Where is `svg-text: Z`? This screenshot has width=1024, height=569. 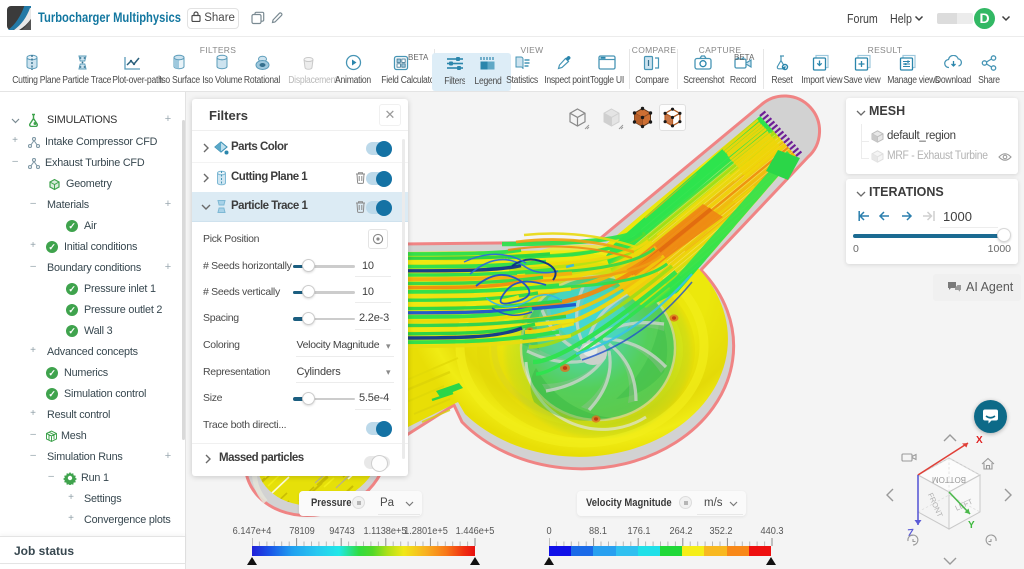 svg-text: Z is located at coordinates (910, 531).